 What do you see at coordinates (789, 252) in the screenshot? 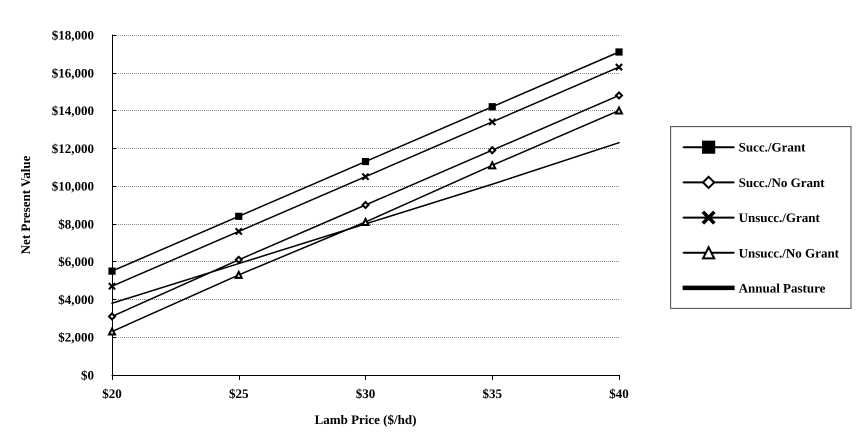
I see `legend-label: Unsucc./No Grant` at bounding box center [789, 252].